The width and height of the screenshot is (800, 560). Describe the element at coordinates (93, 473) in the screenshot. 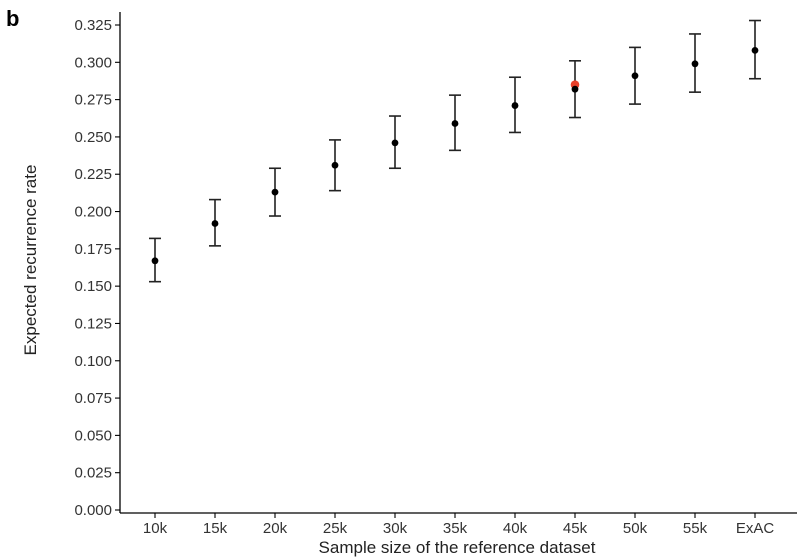

I see `y-tick-label: 0.025` at that location.